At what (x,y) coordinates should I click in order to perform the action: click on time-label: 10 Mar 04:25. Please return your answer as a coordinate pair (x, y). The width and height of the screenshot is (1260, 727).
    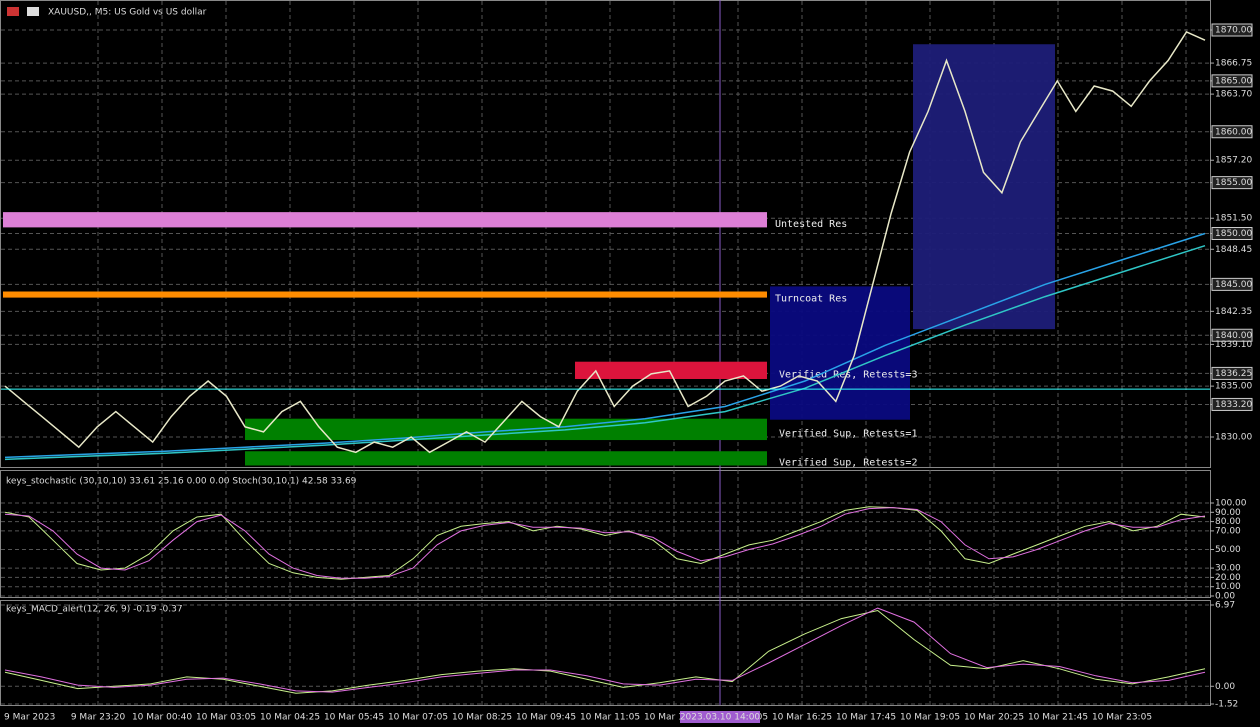
    Looking at the image, I should click on (290, 718).